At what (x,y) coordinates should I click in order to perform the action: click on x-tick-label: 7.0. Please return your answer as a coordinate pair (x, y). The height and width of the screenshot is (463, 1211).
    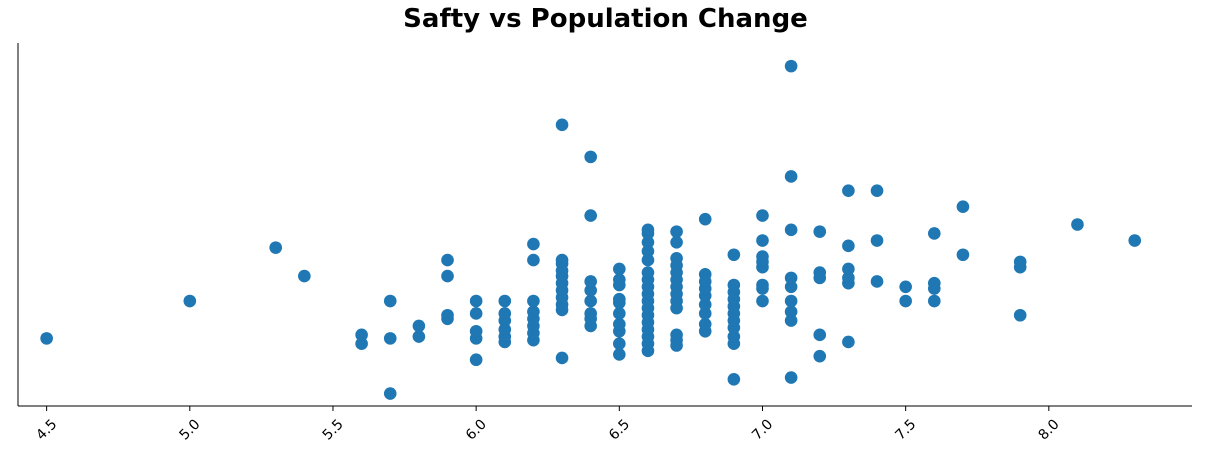
    Looking at the image, I should click on (762, 429).